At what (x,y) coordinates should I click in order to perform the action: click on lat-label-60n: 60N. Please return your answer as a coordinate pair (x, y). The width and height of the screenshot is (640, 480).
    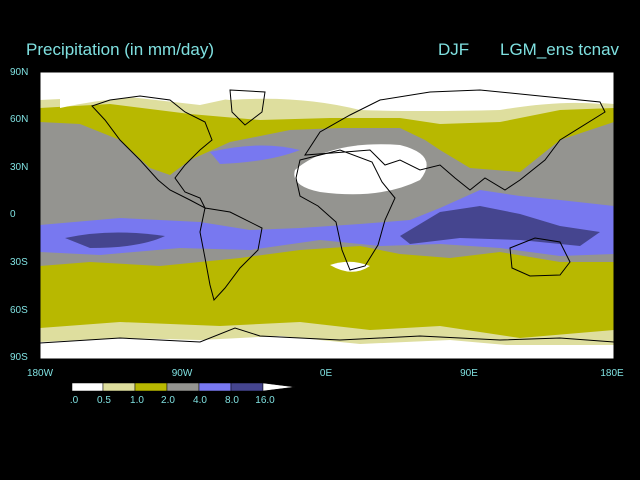
    Looking at the image, I should click on (19, 119).